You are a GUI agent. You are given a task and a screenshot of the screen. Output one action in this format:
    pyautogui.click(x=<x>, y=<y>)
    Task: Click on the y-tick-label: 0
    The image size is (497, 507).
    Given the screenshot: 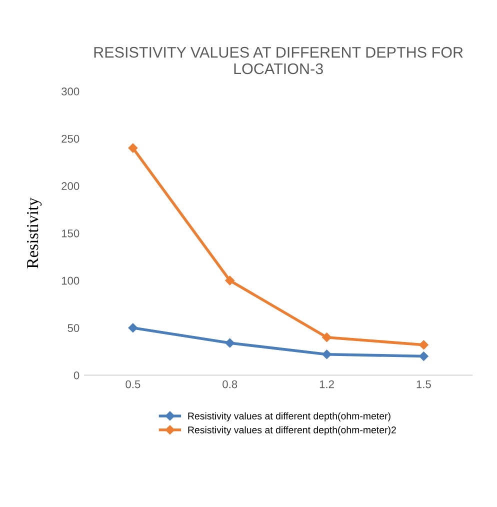 What is the action you would take?
    pyautogui.click(x=77, y=375)
    